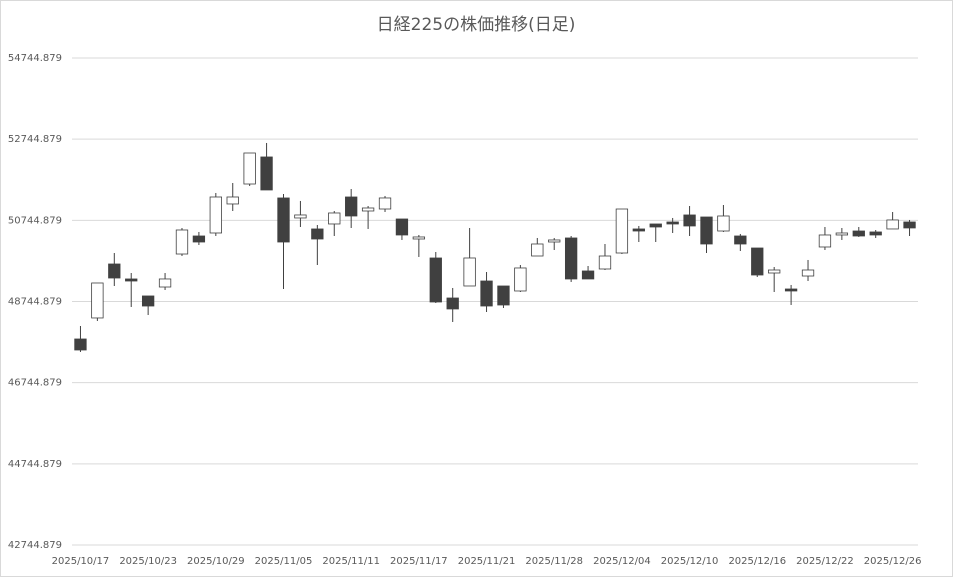 The width and height of the screenshot is (953, 577). What do you see at coordinates (690, 561) in the screenshot?
I see `x-tick-label: 2025/12/10` at bounding box center [690, 561].